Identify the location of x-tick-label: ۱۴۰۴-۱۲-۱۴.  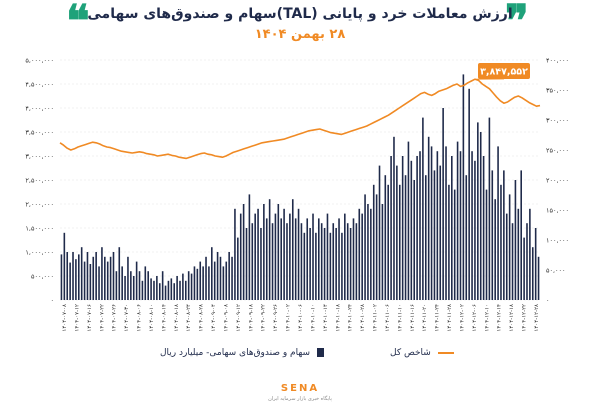
(500, 318).